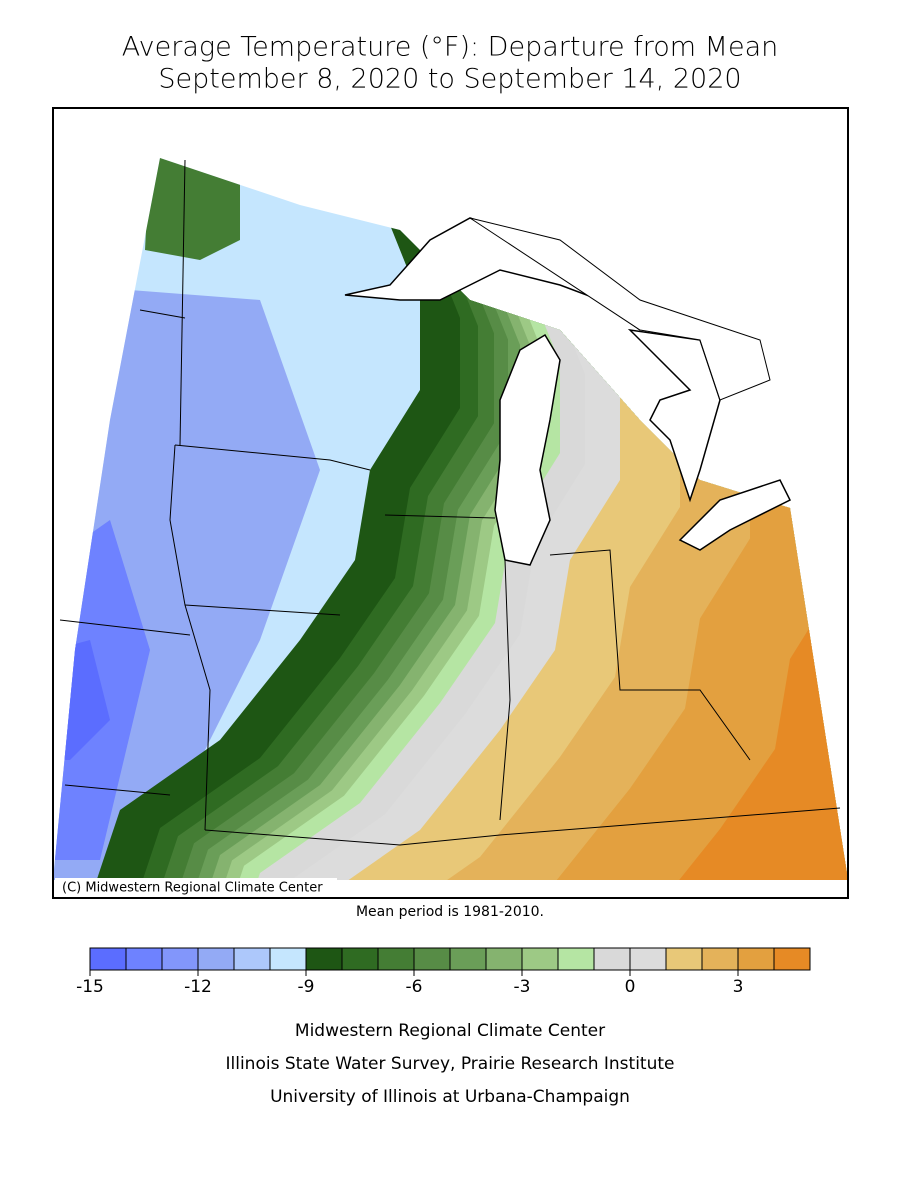  I want to click on copyright-box: (C) Midwestern Regional Climate Center, so click(196, 887).